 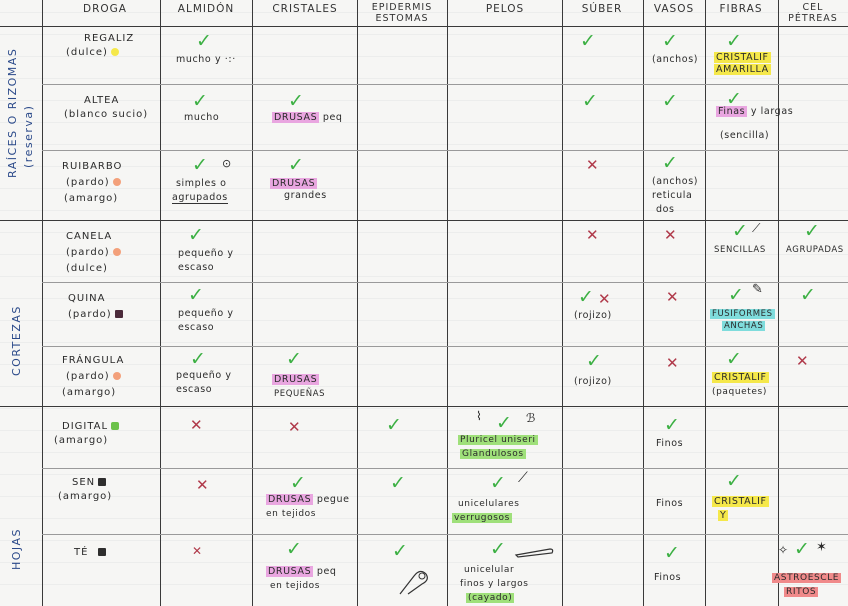 I want to click on cell-text: unicelular, so click(x=489, y=570).